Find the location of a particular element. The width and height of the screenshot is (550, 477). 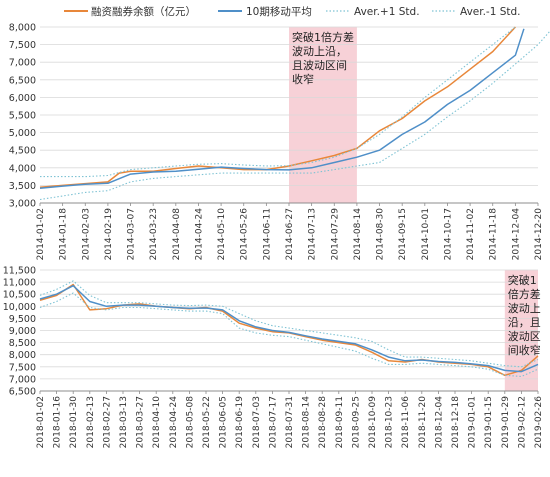

x-tick-label: 2019-01-15 is located at coordinates (489, 422).